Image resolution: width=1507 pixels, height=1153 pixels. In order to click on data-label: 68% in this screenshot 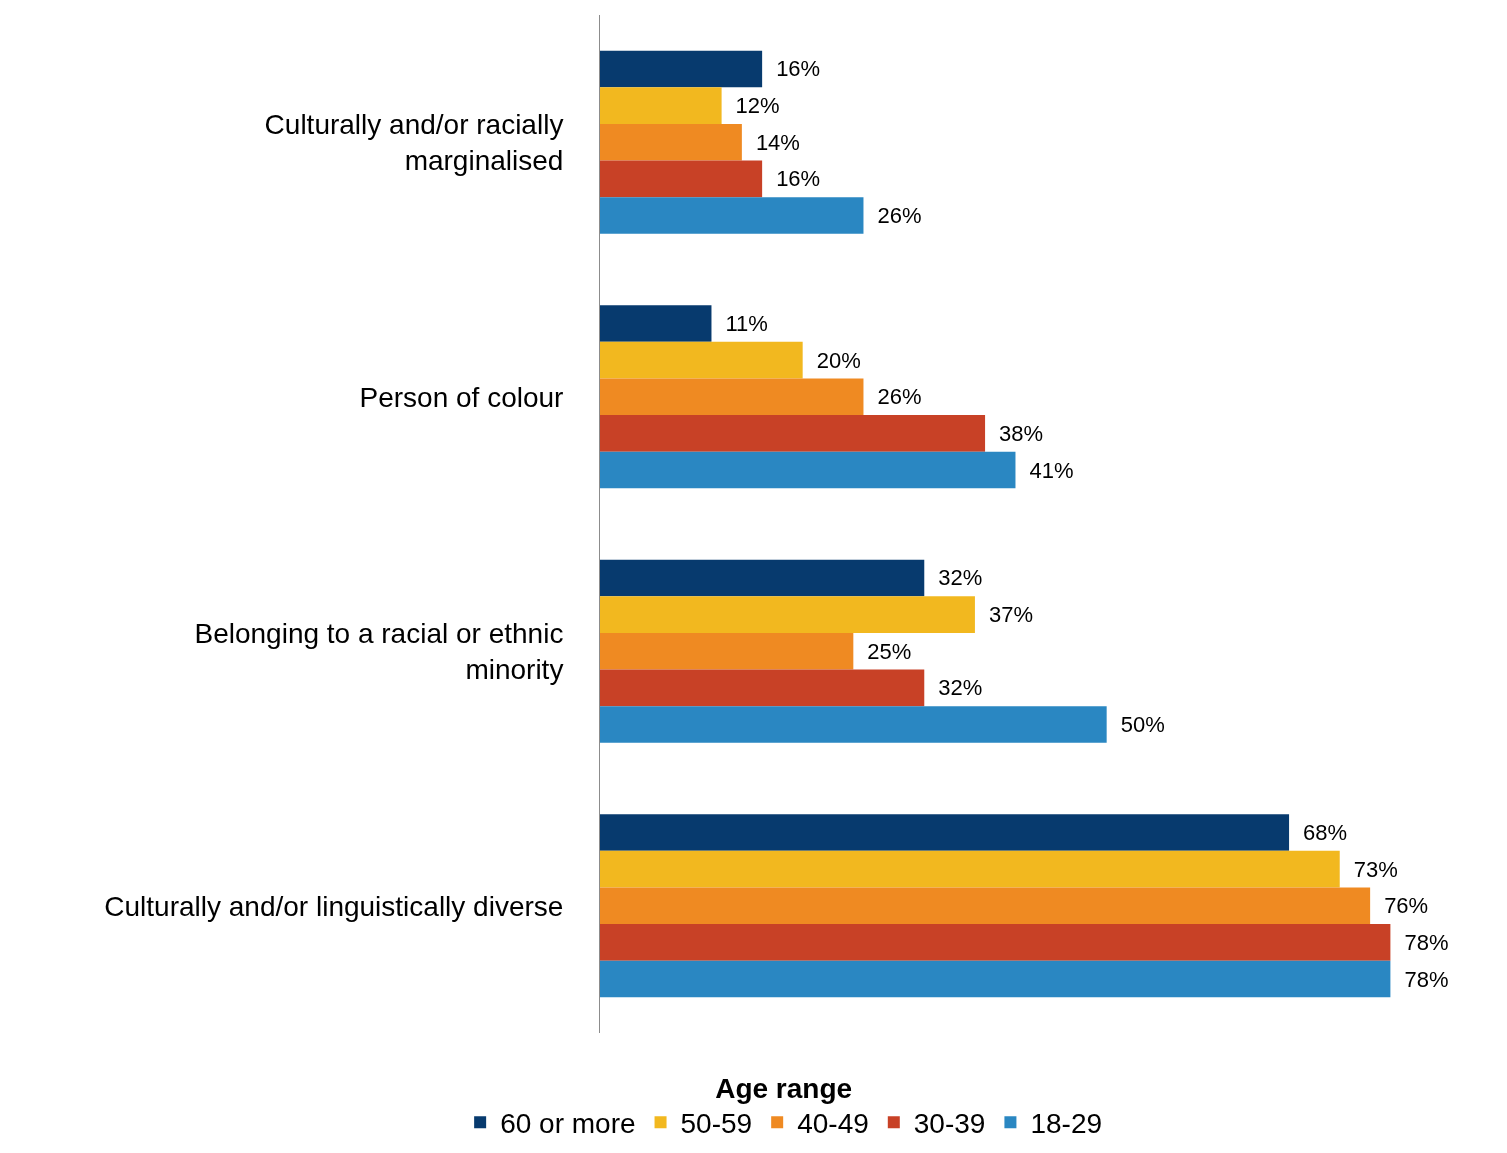, I will do `click(1320, 832)`.